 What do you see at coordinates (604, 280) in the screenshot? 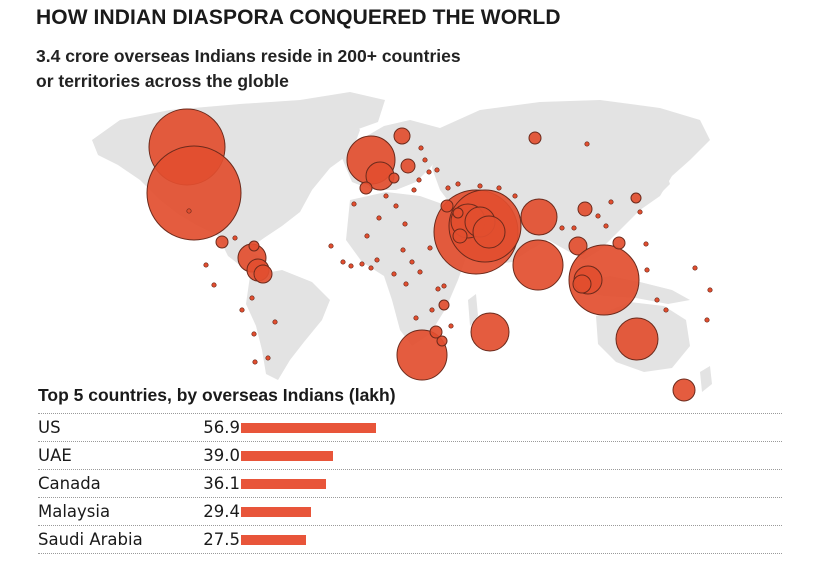
I see `bubble-myanmar` at bounding box center [604, 280].